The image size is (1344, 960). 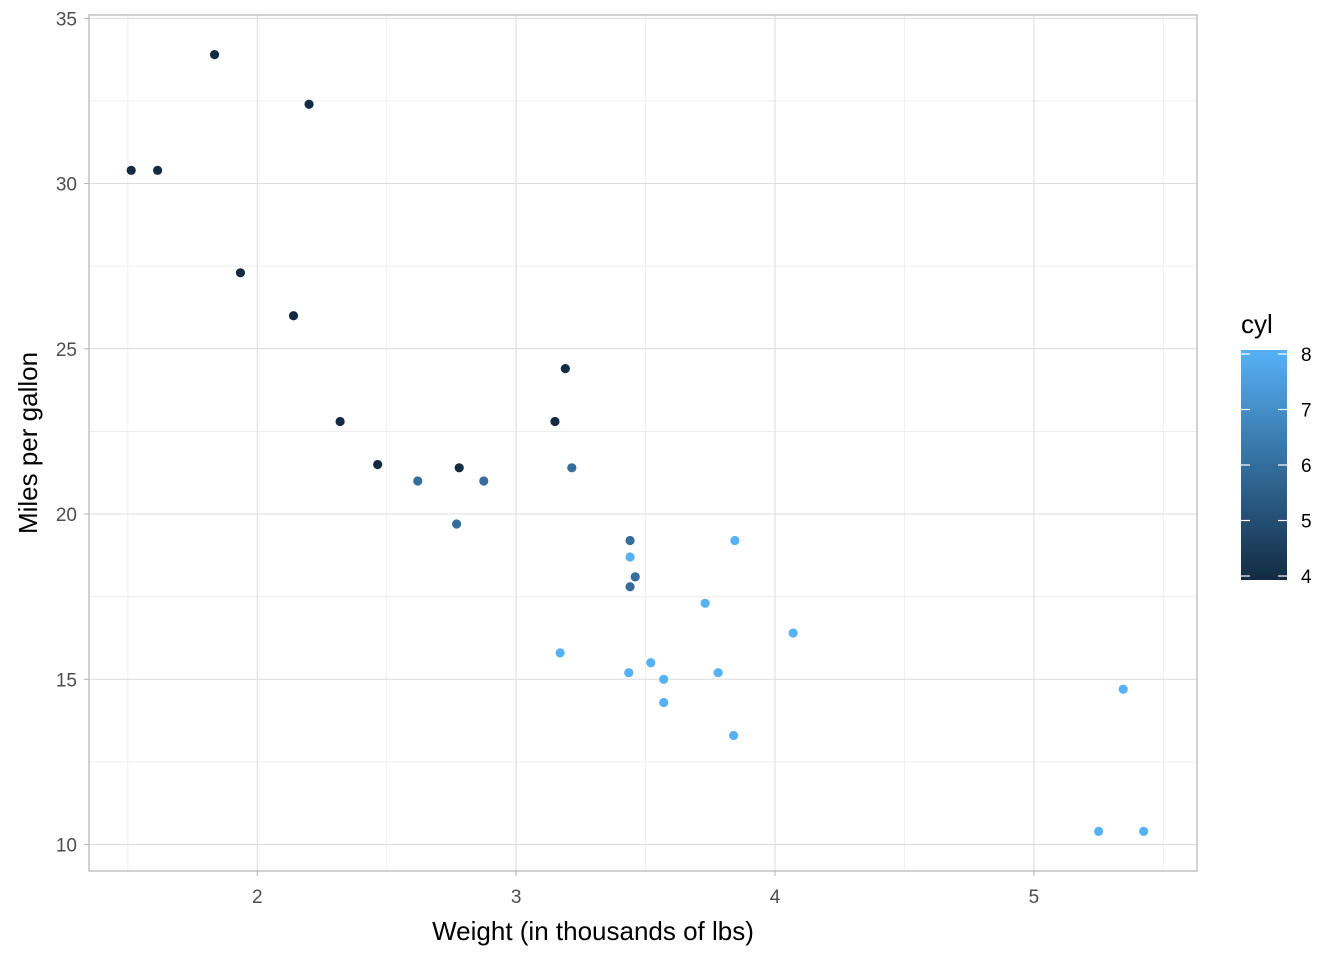 What do you see at coordinates (72, 433) in the screenshot?
I see `y-axis-ticks: 10 15 20 25 30 35` at bounding box center [72, 433].